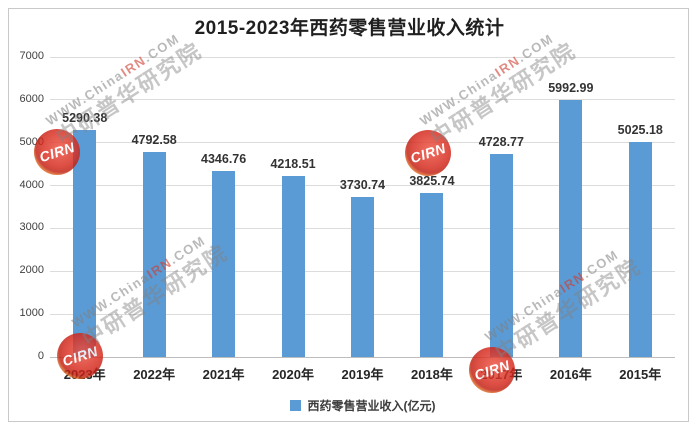 The image size is (699, 432). What do you see at coordinates (223, 374) in the screenshot?
I see `x-axis-category-label: 2021年` at bounding box center [223, 374].